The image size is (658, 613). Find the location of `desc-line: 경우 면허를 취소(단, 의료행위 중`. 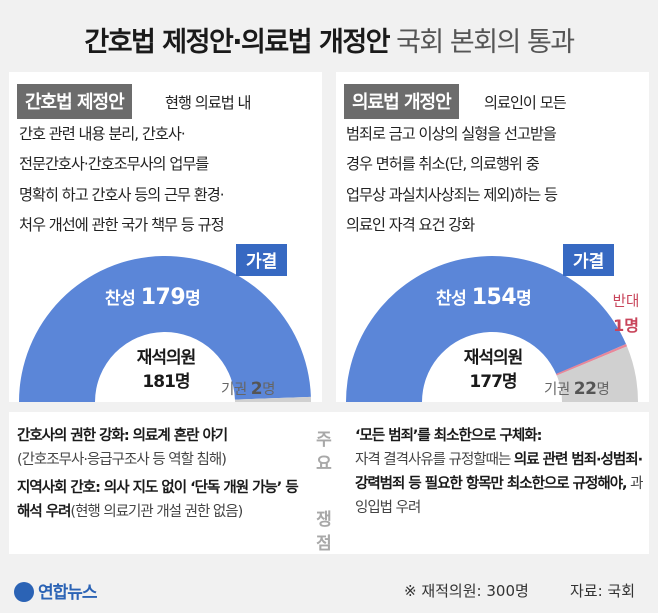

desc-line: 경우 면허를 취소(단, 의료행위 중 is located at coordinates (443, 164).